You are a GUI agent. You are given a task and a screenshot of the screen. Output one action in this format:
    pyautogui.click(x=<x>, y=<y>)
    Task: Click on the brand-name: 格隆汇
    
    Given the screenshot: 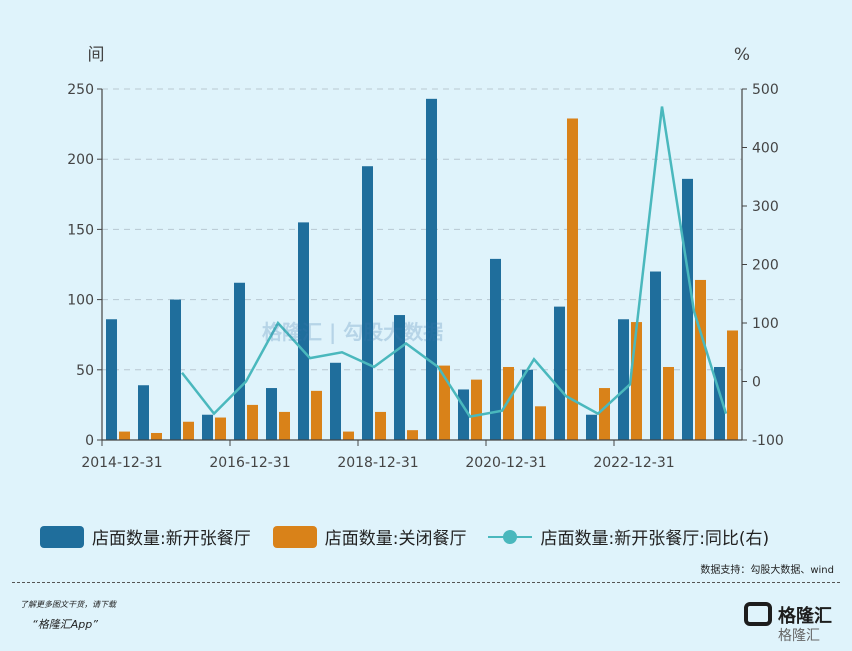 What is the action you would take?
    pyautogui.click(x=805, y=616)
    